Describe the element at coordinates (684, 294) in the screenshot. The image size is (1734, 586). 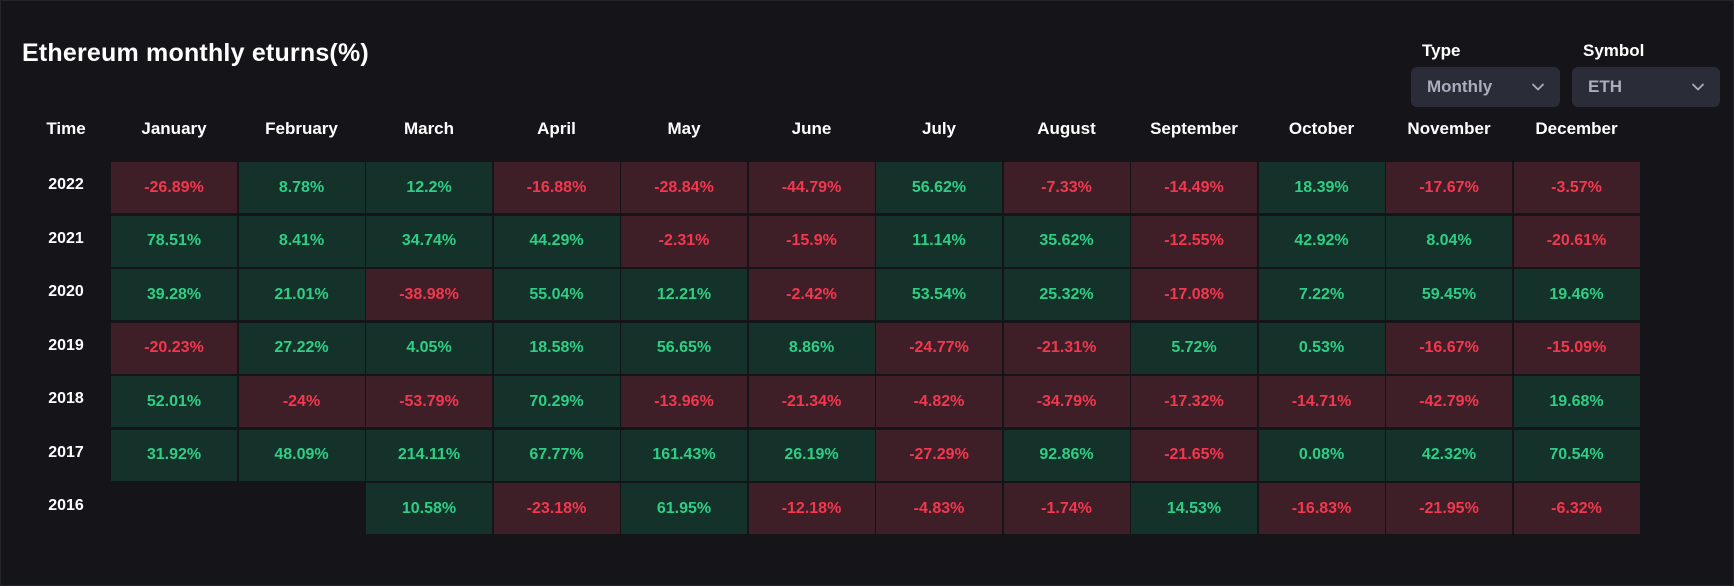
I see `return-cell: 12.21%` at that location.